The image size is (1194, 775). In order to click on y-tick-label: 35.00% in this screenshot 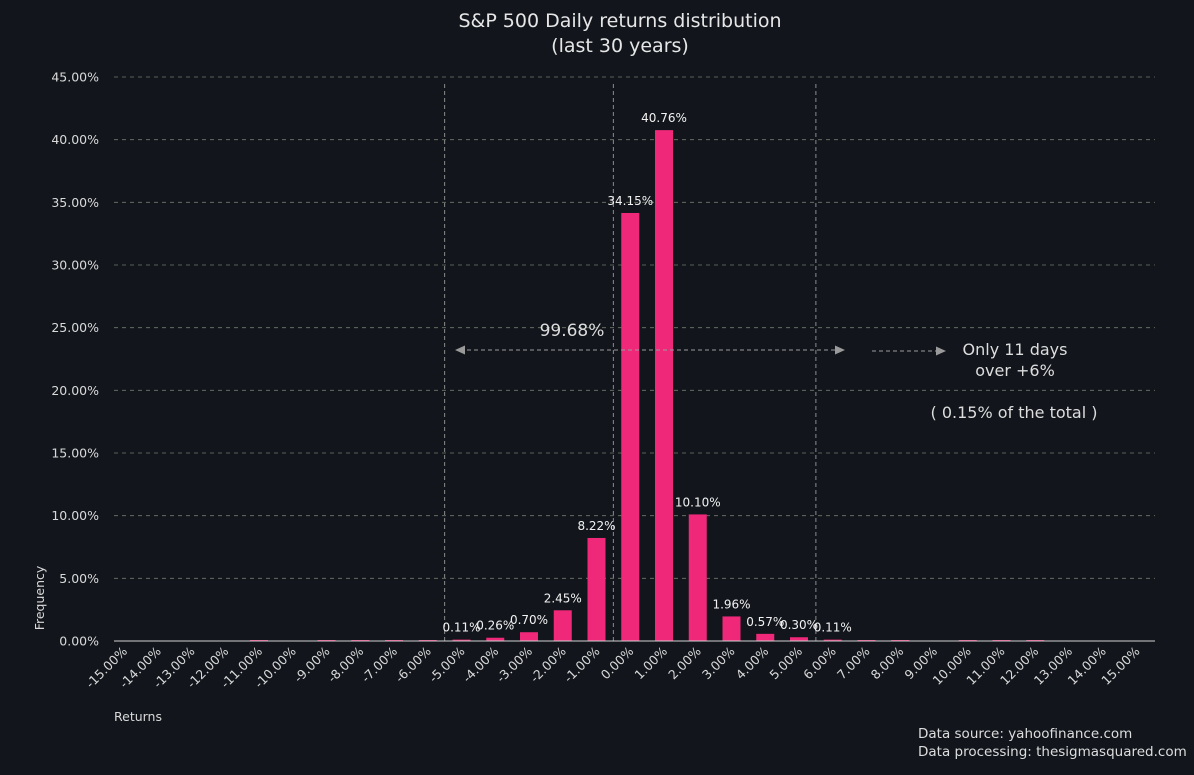, I will do `click(75, 202)`.